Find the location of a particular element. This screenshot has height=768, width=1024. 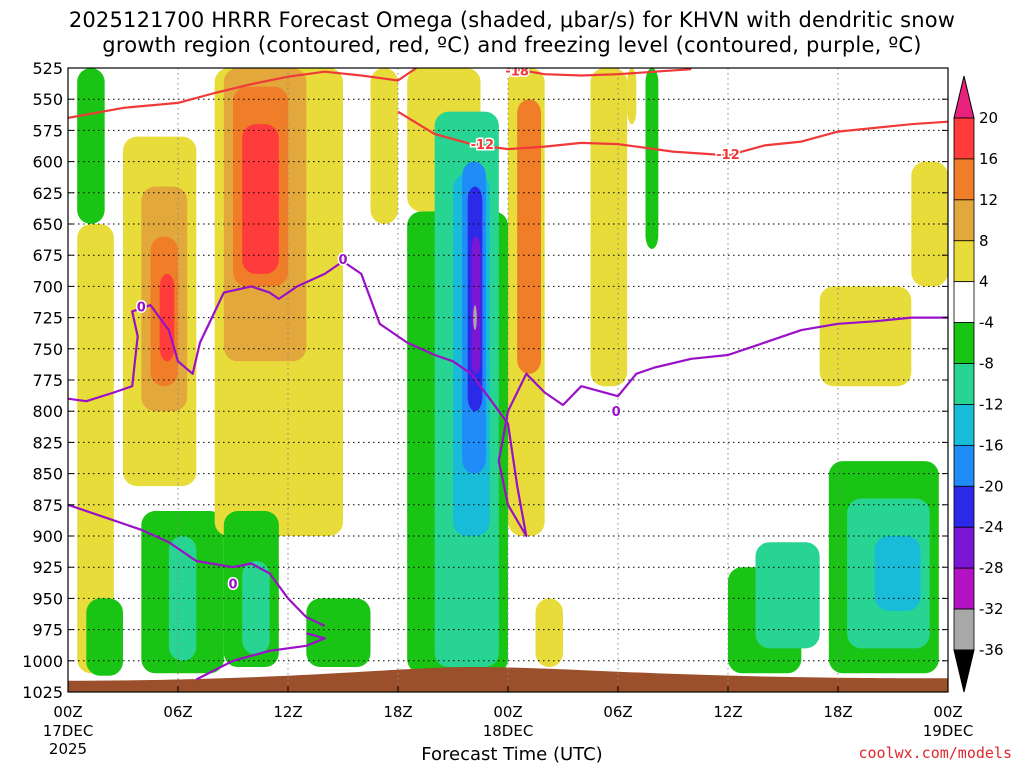

y-tick-label: 975 is located at coordinates (47, 630).